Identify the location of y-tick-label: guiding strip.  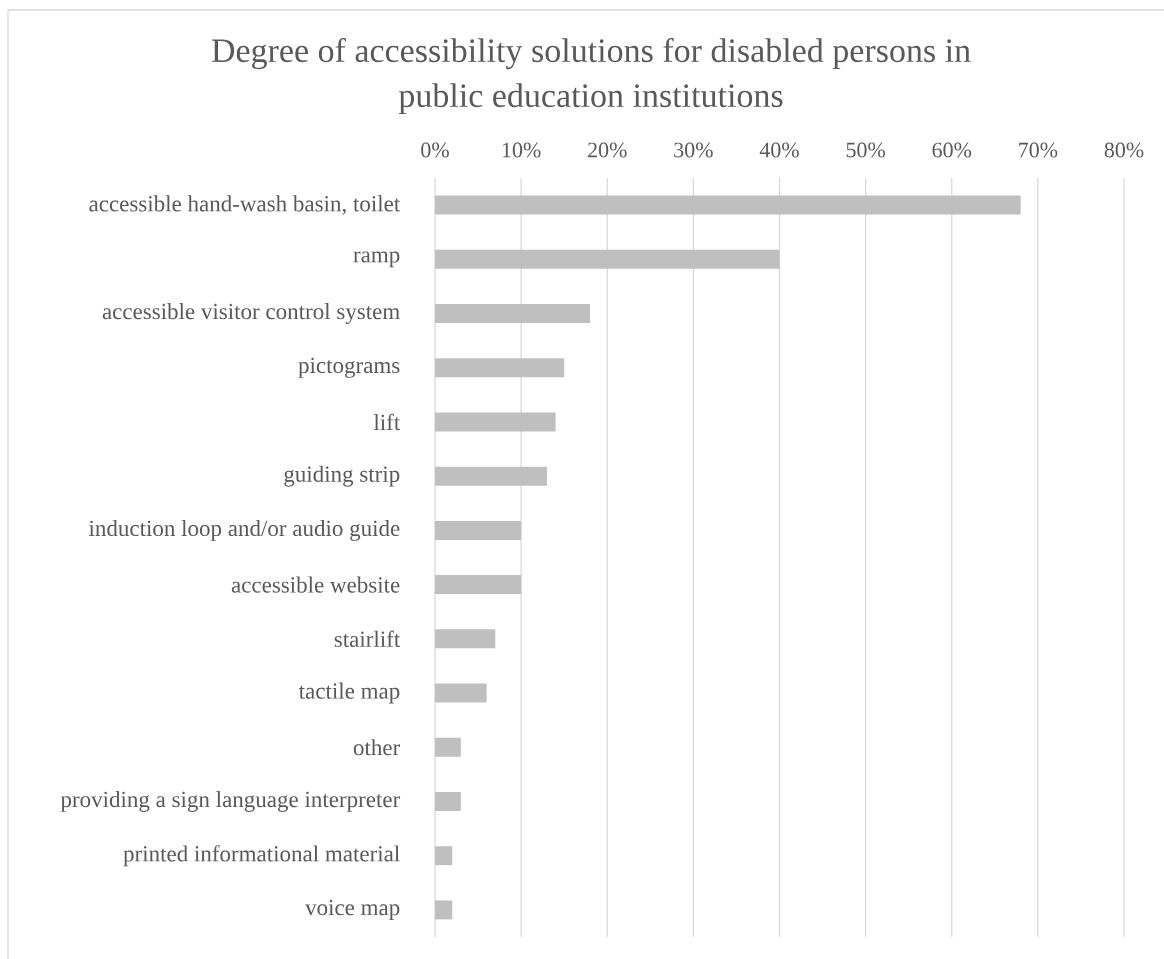
(342, 476).